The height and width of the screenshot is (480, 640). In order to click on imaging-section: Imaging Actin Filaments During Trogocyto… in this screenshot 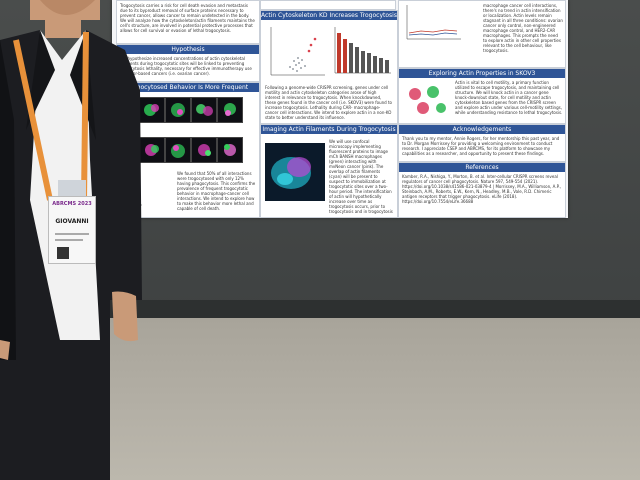, I will do `click(329, 171)`.